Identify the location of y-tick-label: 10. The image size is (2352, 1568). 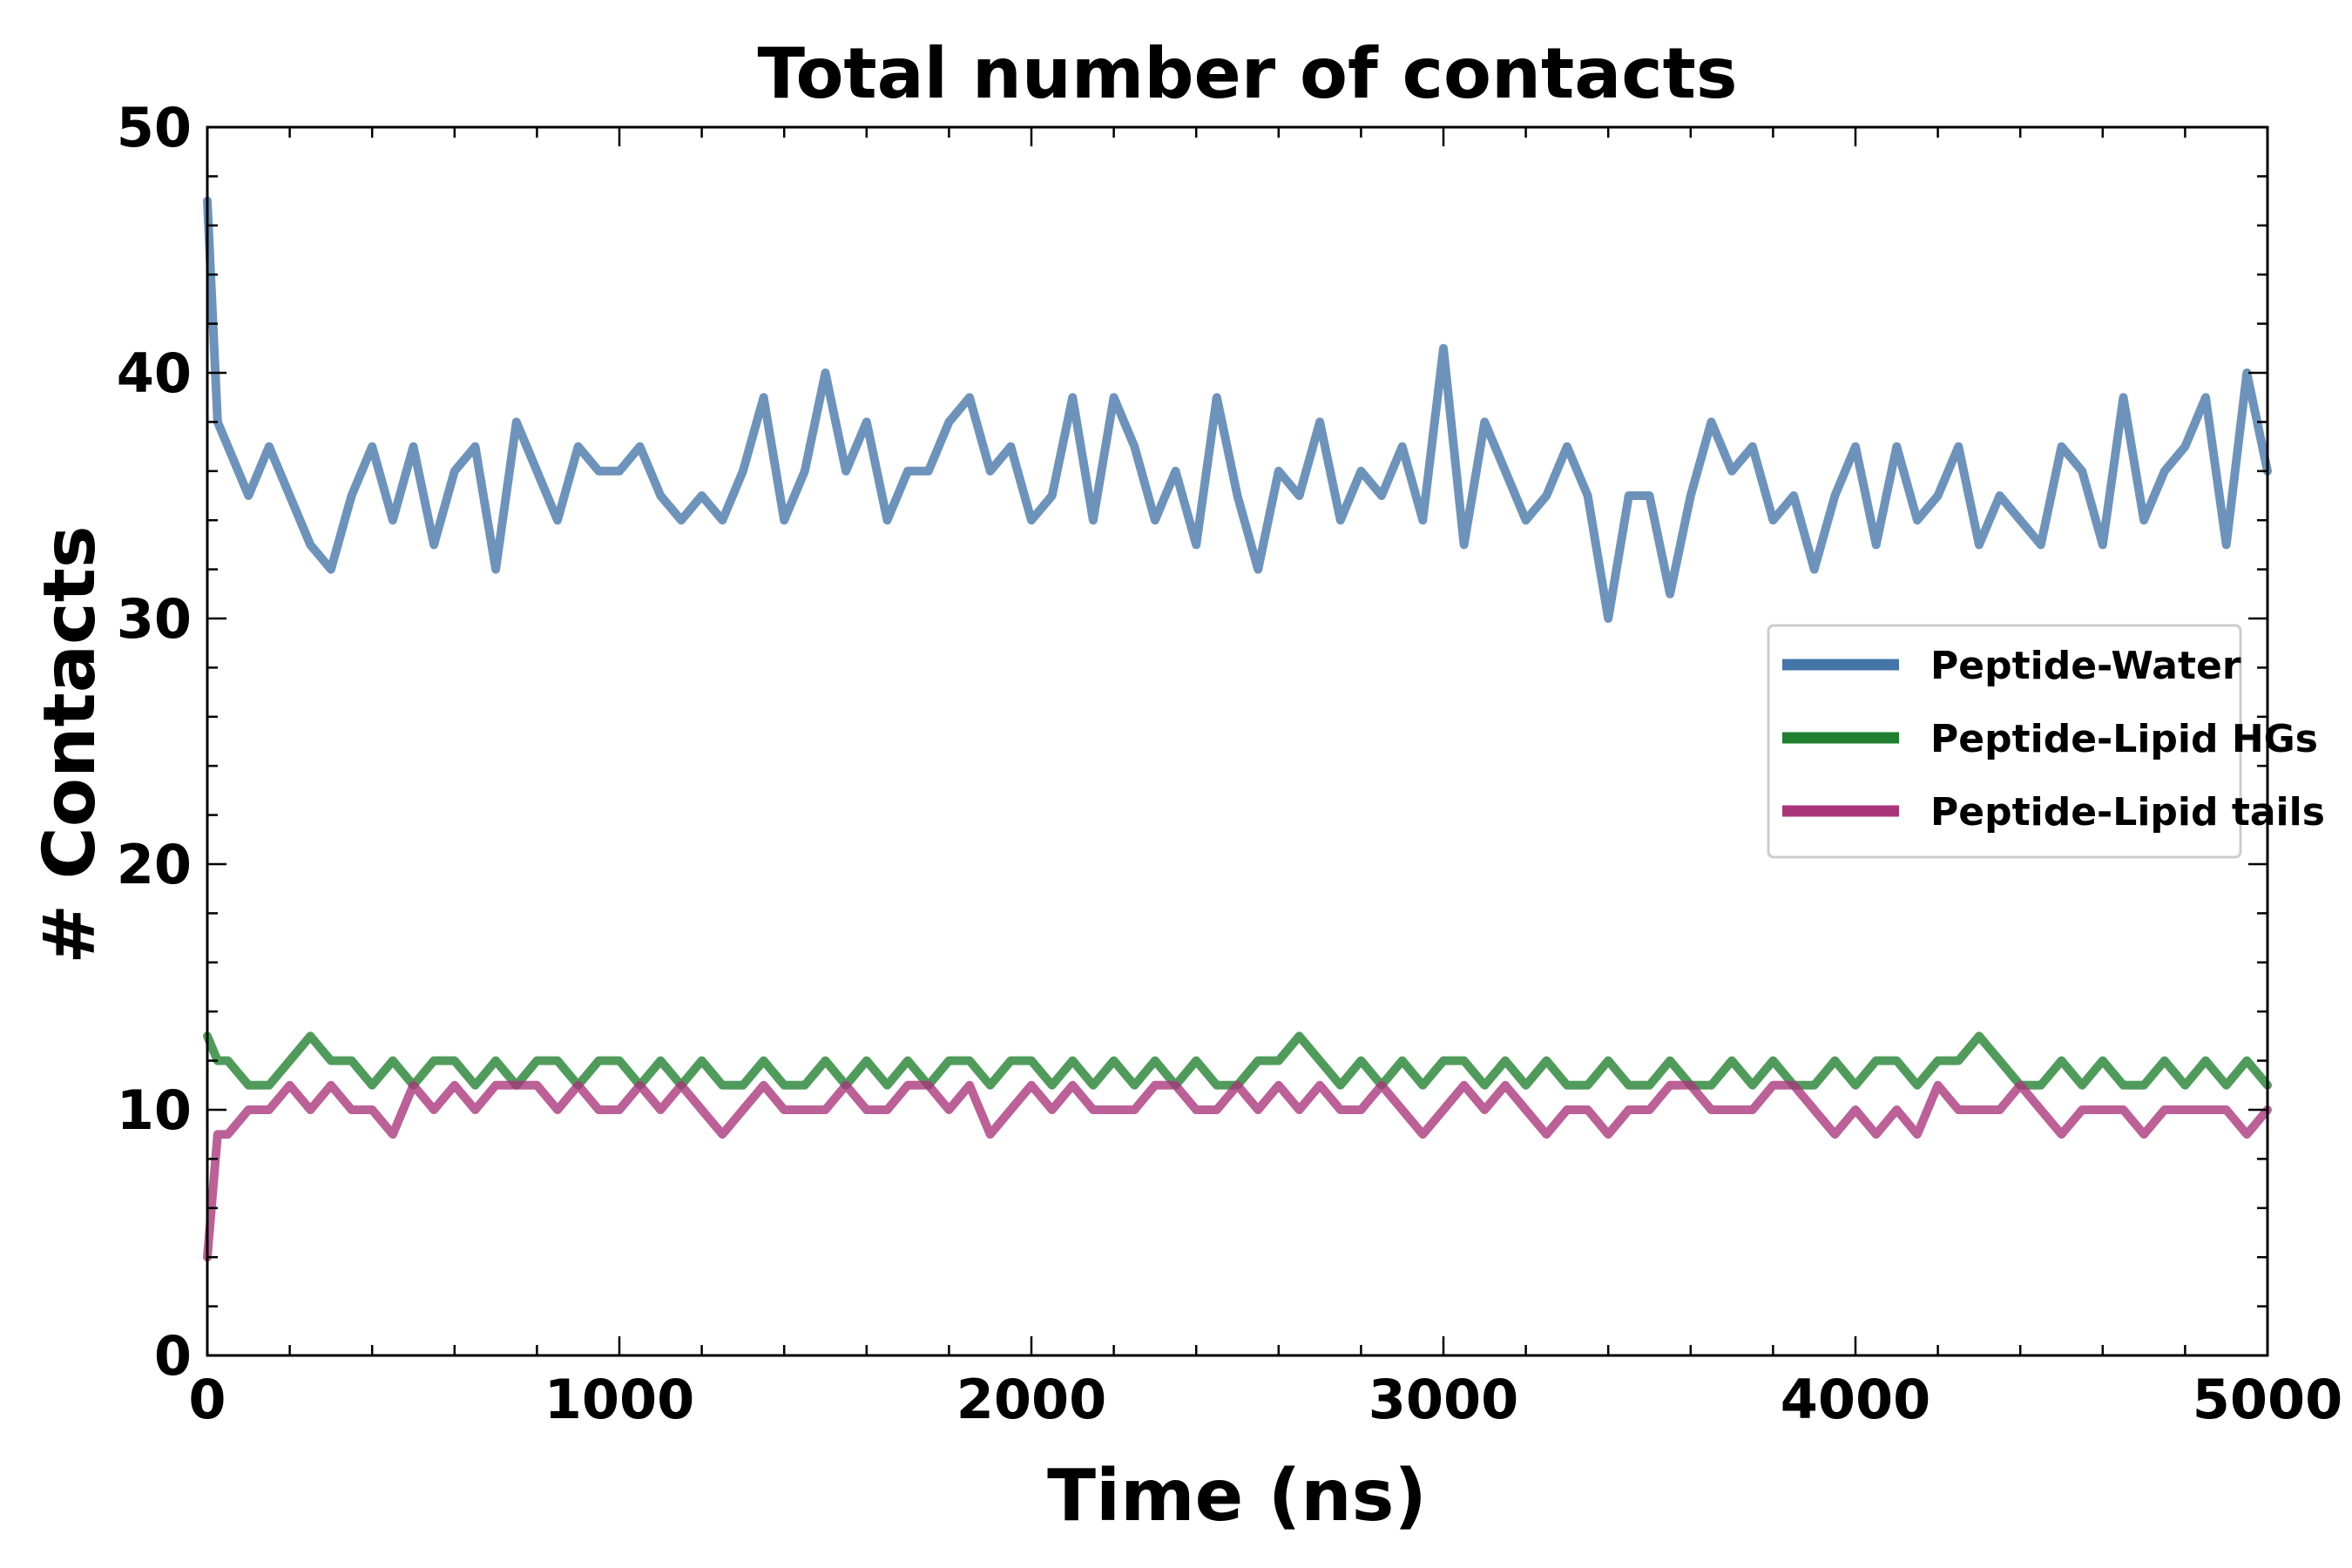
(154, 1110).